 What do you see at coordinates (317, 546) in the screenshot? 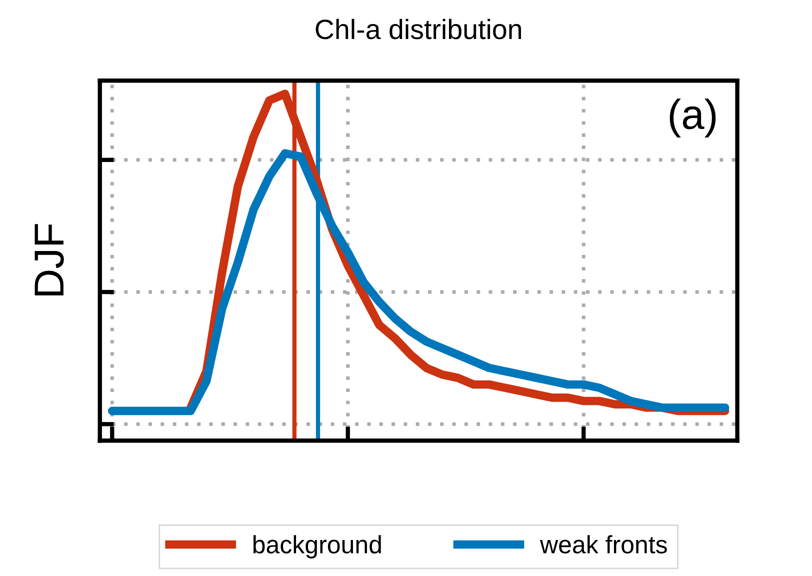
I see `legend-label: background` at bounding box center [317, 546].